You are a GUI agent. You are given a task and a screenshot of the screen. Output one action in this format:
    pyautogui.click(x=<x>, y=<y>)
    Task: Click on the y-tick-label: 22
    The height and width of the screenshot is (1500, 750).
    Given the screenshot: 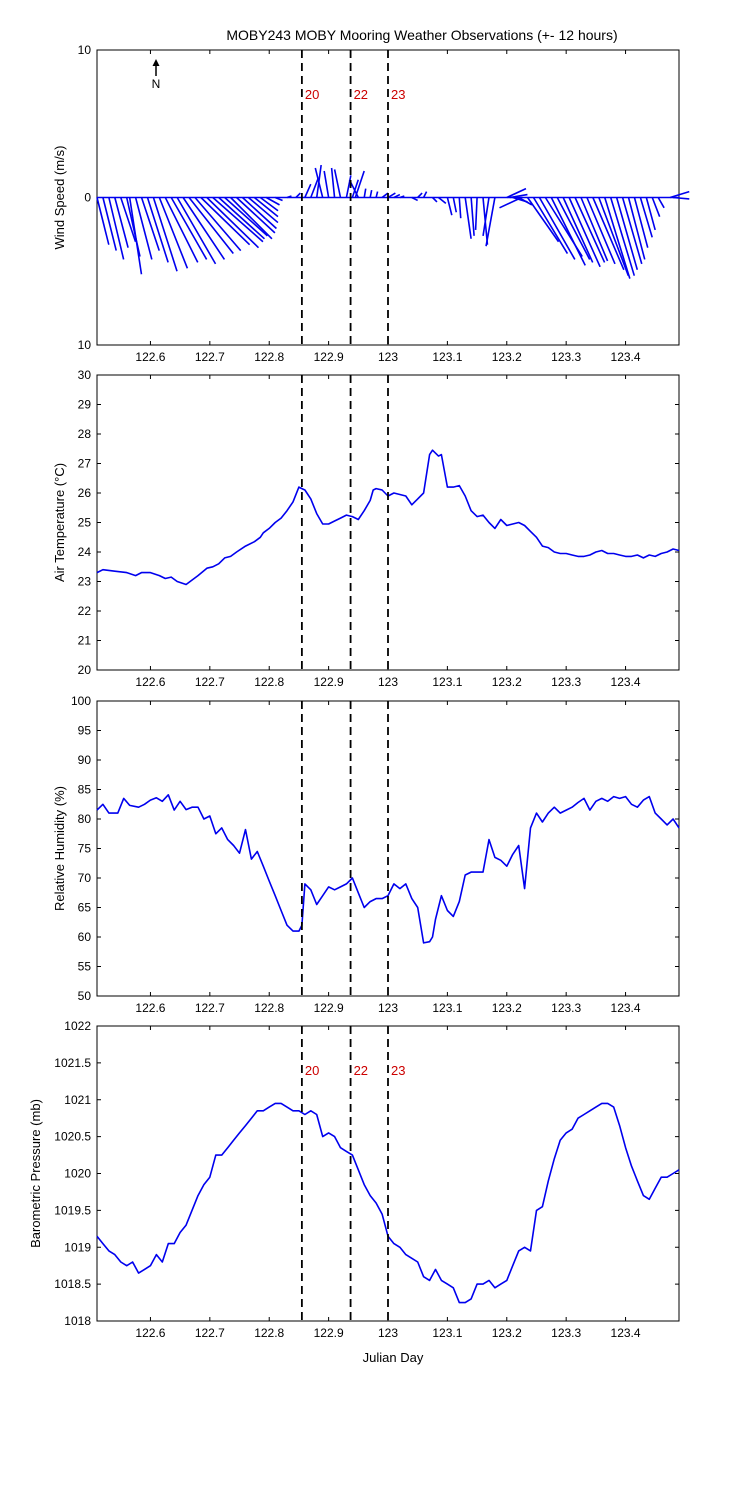 What is the action you would take?
    pyautogui.click(x=85, y=611)
    